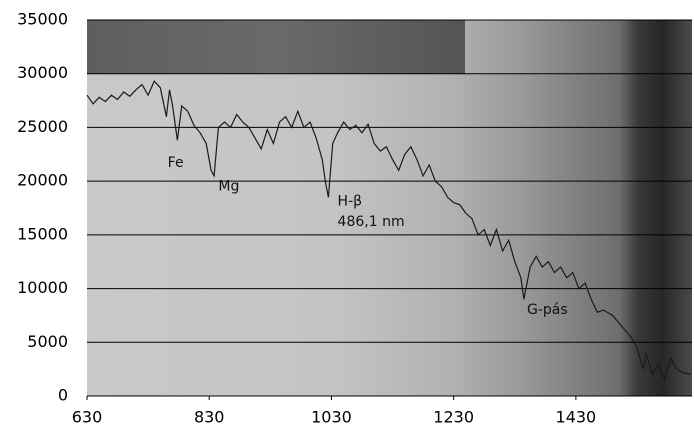 Image resolution: width=694 pixels, height=435 pixels. I want to click on y-tick-label: 0, so click(63, 395).